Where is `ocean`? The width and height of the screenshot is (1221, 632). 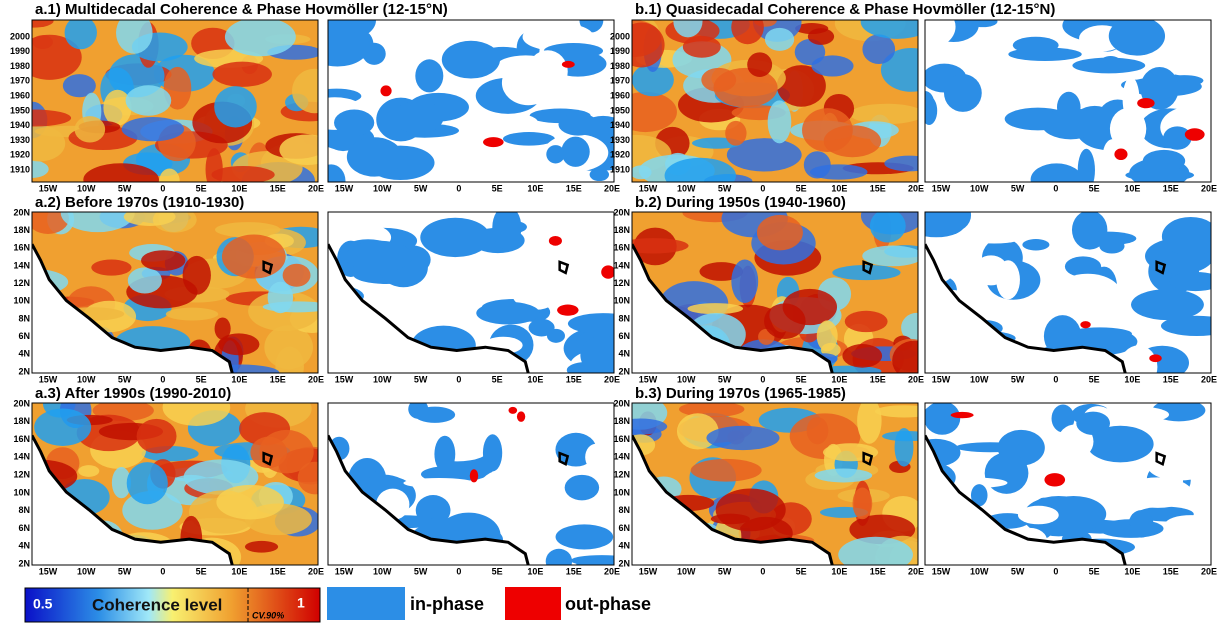 ocean is located at coordinates (428, 308).